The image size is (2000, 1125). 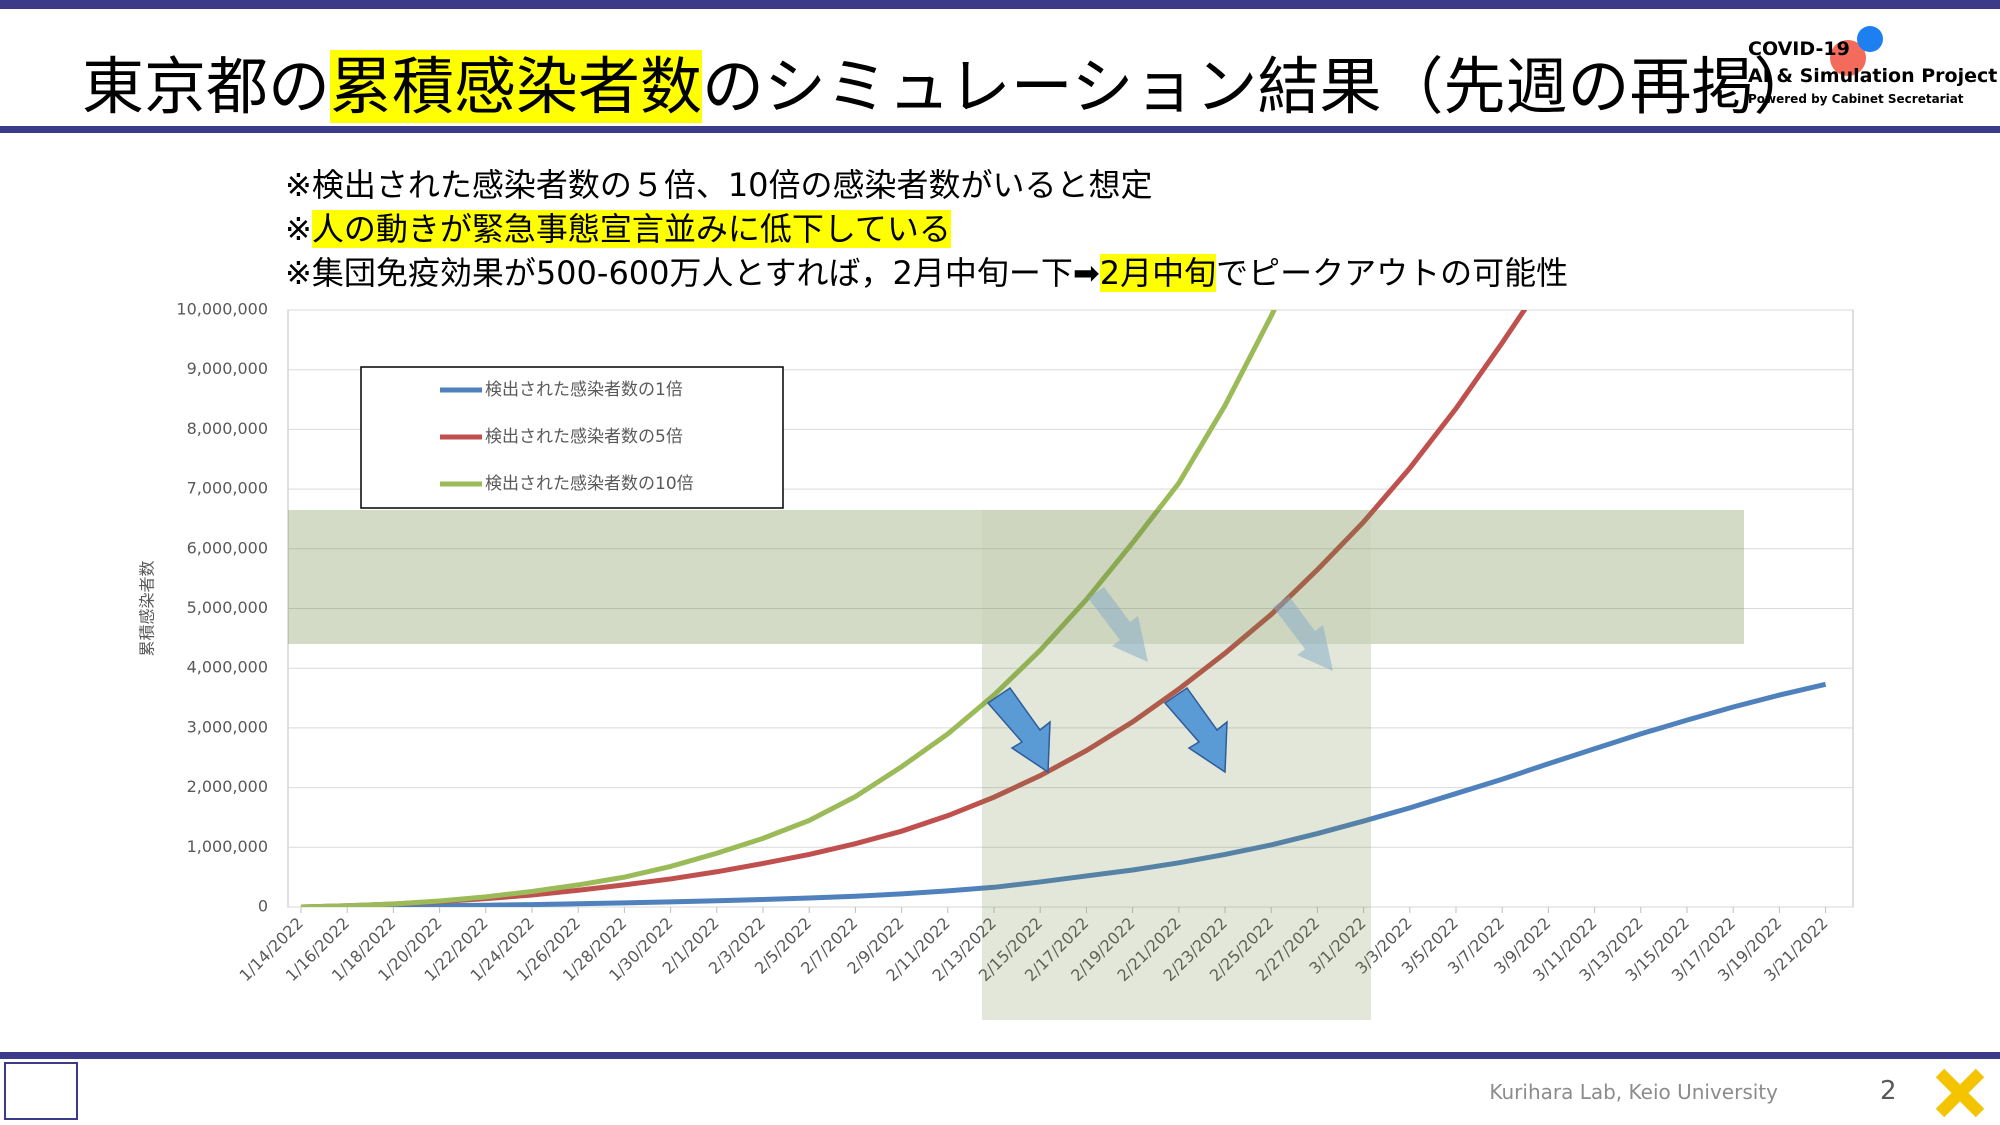 I want to click on note-text: でピークアウトの可能性, so click(x=1392, y=273).